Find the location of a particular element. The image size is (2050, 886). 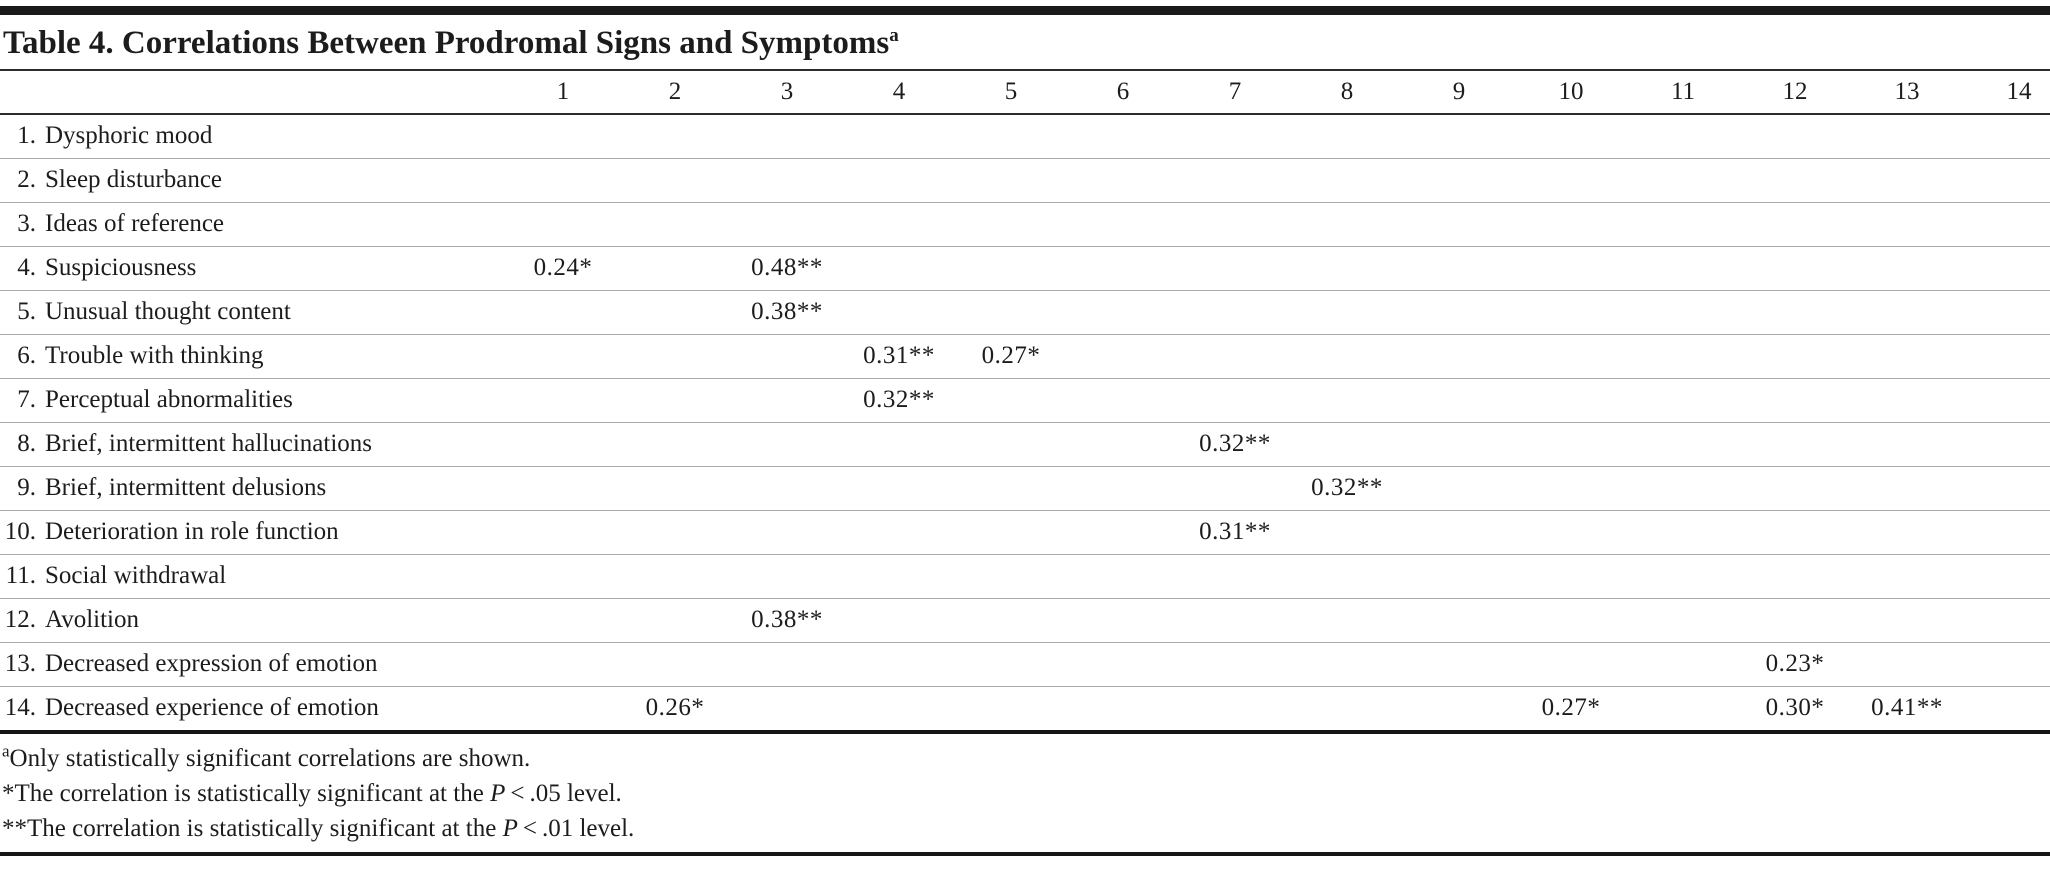

column-header: 5 is located at coordinates (1011, 93).